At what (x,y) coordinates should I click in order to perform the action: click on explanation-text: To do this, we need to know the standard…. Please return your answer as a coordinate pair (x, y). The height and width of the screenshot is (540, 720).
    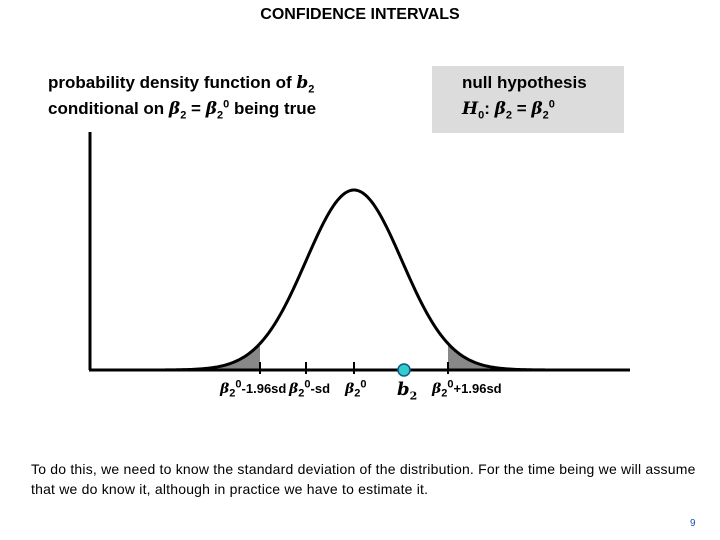
    Looking at the image, I should click on (363, 479).